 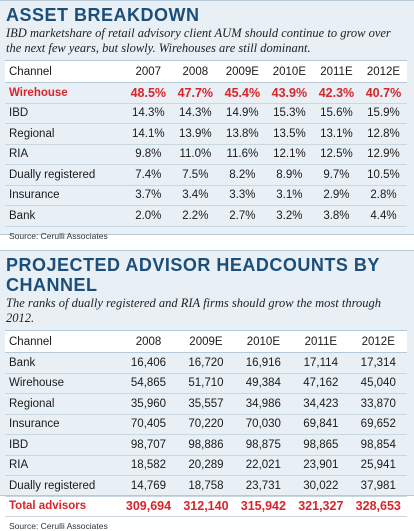 What do you see at coordinates (195, 71) in the screenshot?
I see `column-header: 2008` at bounding box center [195, 71].